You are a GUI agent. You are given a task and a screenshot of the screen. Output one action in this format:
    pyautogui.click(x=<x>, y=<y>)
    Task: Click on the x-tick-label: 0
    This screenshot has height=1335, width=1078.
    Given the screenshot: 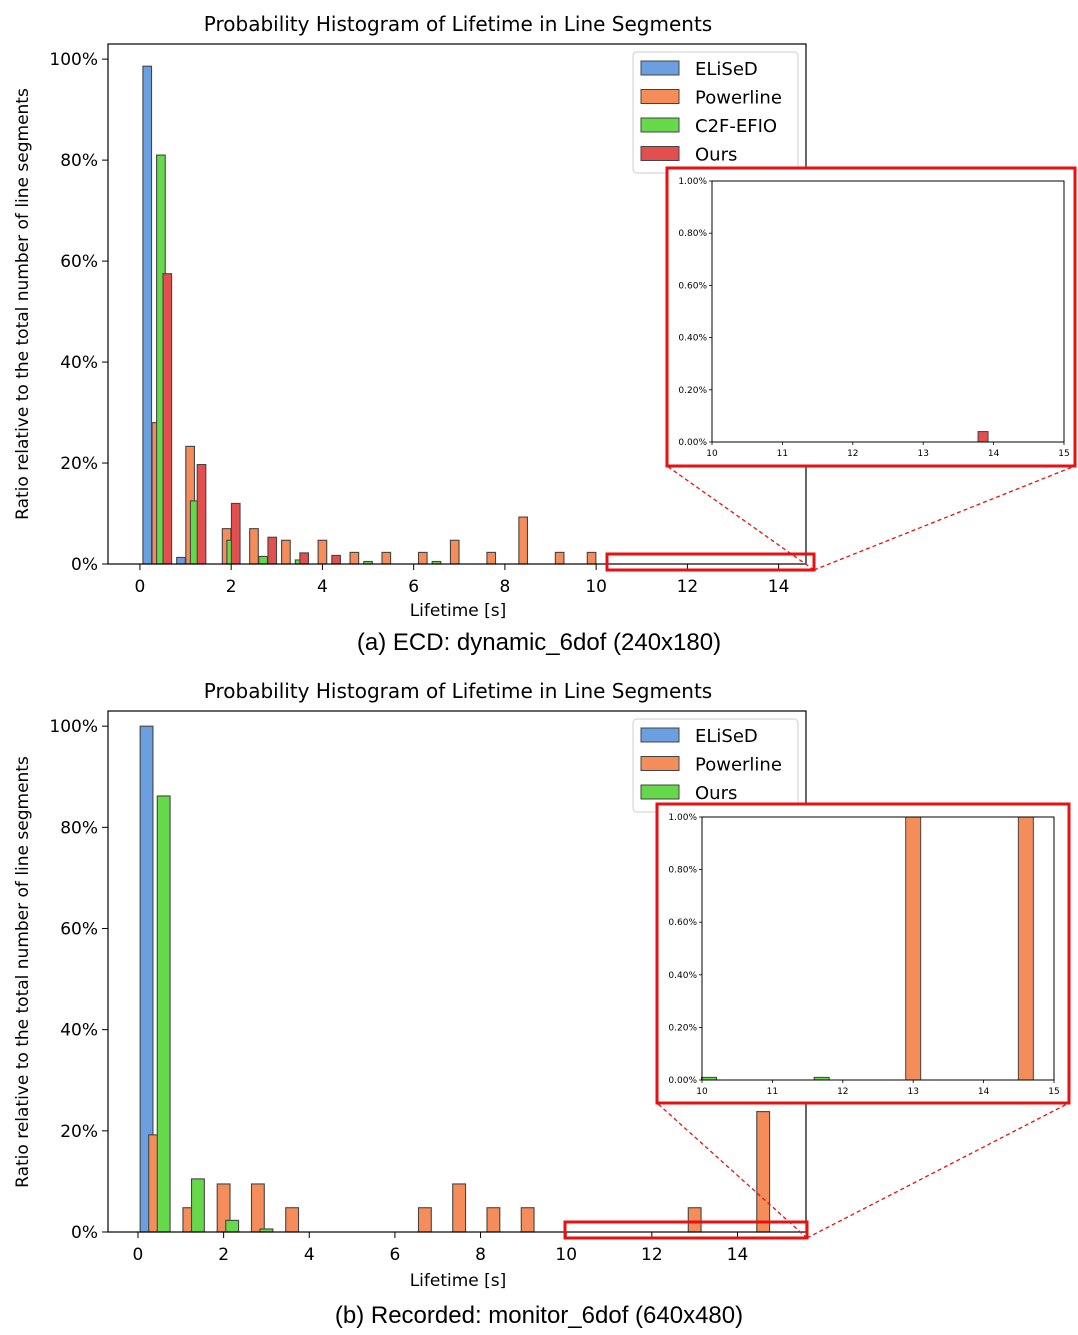 What is the action you would take?
    pyautogui.click(x=138, y=1255)
    